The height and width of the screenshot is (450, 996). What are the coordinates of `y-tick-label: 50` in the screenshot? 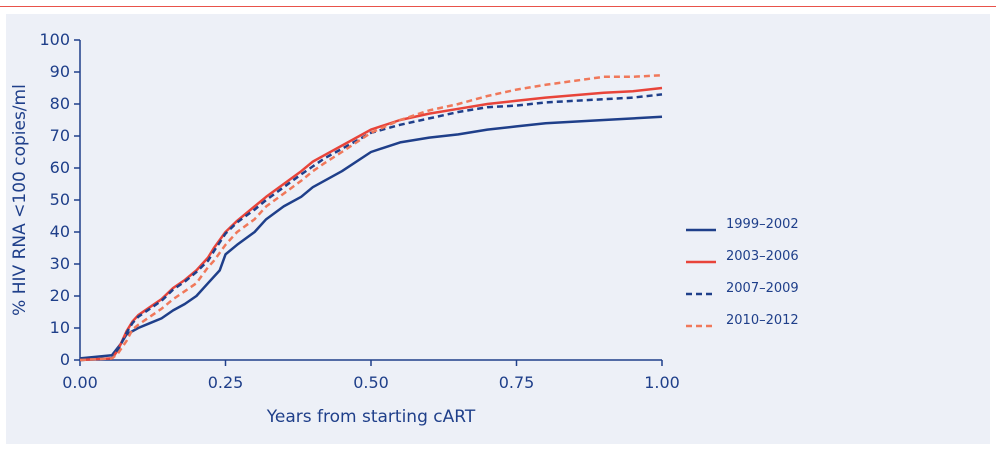 It's located at (60, 199).